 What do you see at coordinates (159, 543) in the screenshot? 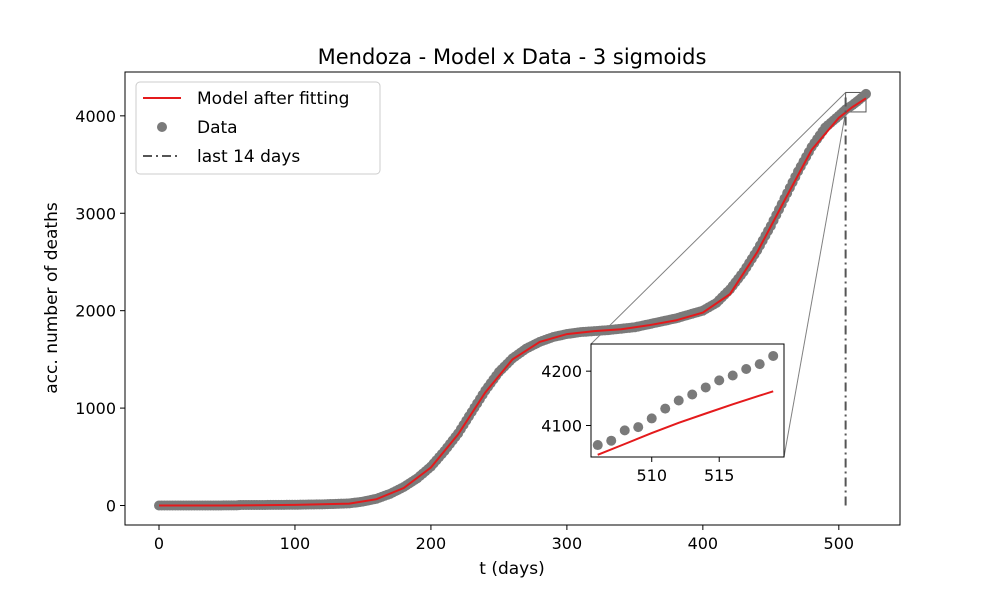
I see `x-tick-label: 0` at bounding box center [159, 543].